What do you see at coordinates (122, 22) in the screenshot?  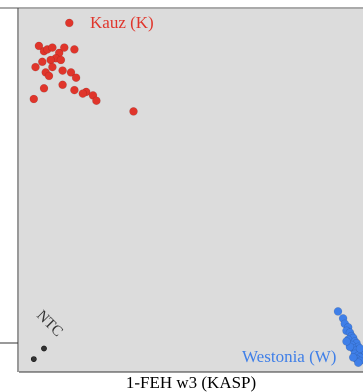 I see `series-label-kauz: Kauz (K)` at bounding box center [122, 22].